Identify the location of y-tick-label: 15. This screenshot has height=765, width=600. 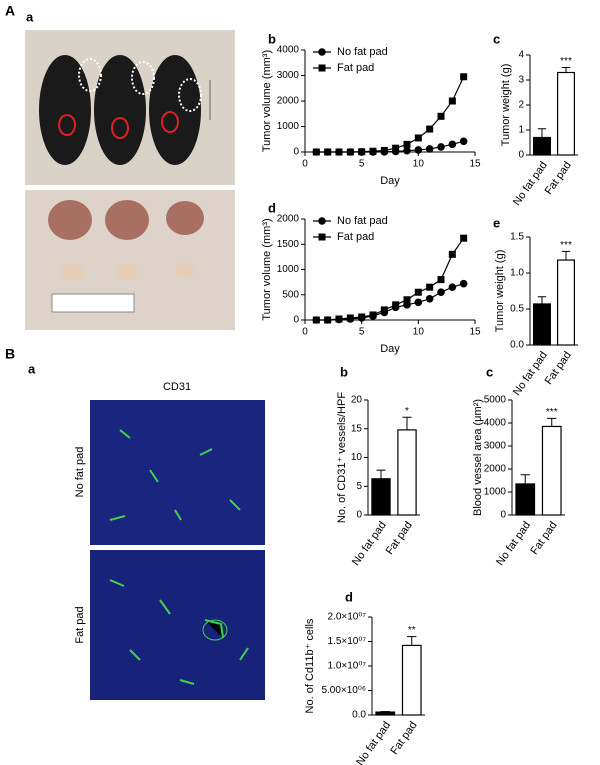
(357, 428).